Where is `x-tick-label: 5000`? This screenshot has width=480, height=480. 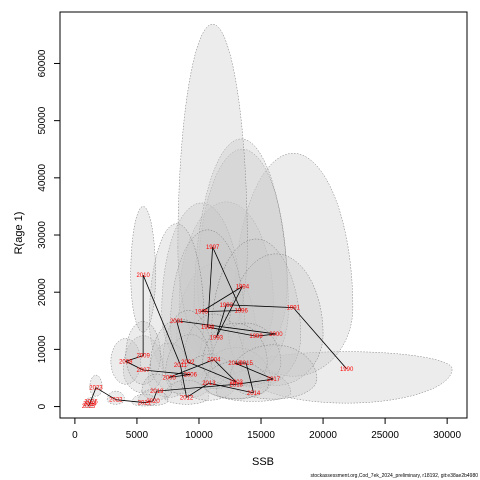 x-tick-label: 5000 is located at coordinates (137, 435).